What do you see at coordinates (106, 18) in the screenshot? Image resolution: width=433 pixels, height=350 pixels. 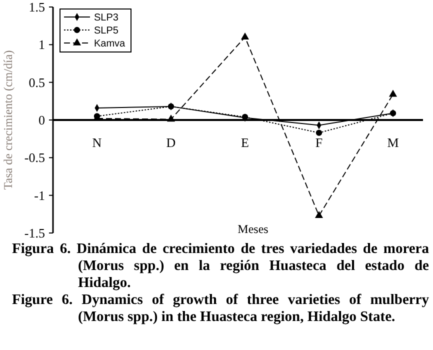 I see `legend-label: SLP3` at bounding box center [106, 18].